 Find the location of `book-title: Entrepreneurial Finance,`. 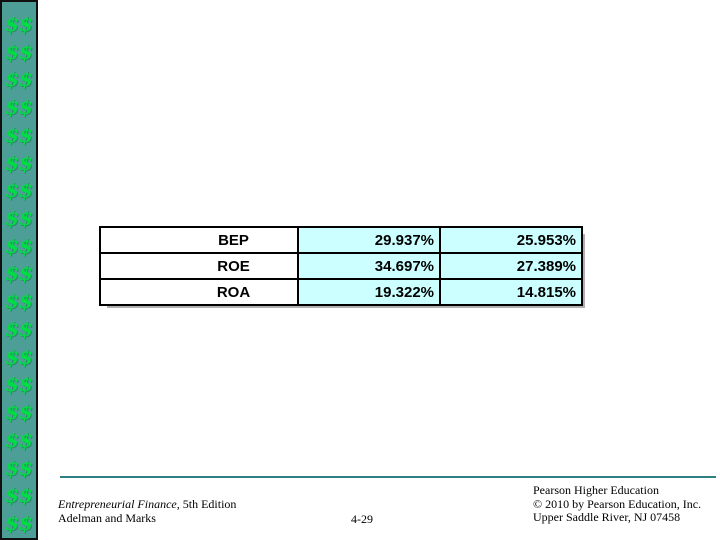

book-title: Entrepreneurial Finance, is located at coordinates (119, 504).